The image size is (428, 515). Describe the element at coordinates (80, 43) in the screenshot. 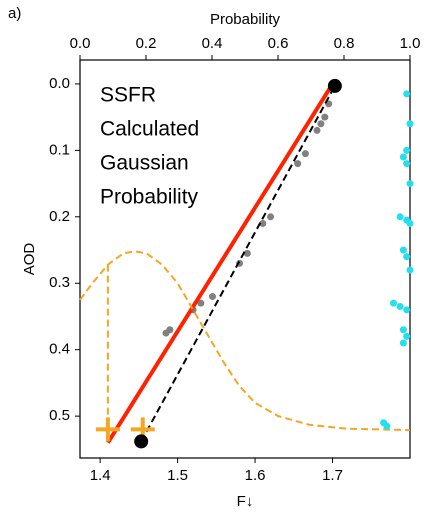

I see `x2-tick-label: 0.0` at that location.